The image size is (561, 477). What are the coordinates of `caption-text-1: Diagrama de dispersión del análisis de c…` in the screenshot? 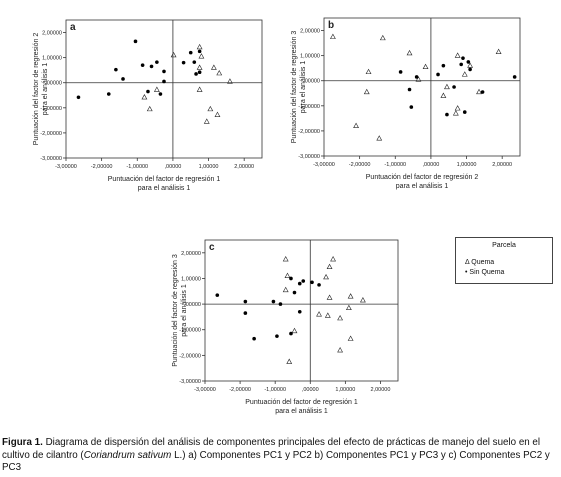 It's located at (271, 449).